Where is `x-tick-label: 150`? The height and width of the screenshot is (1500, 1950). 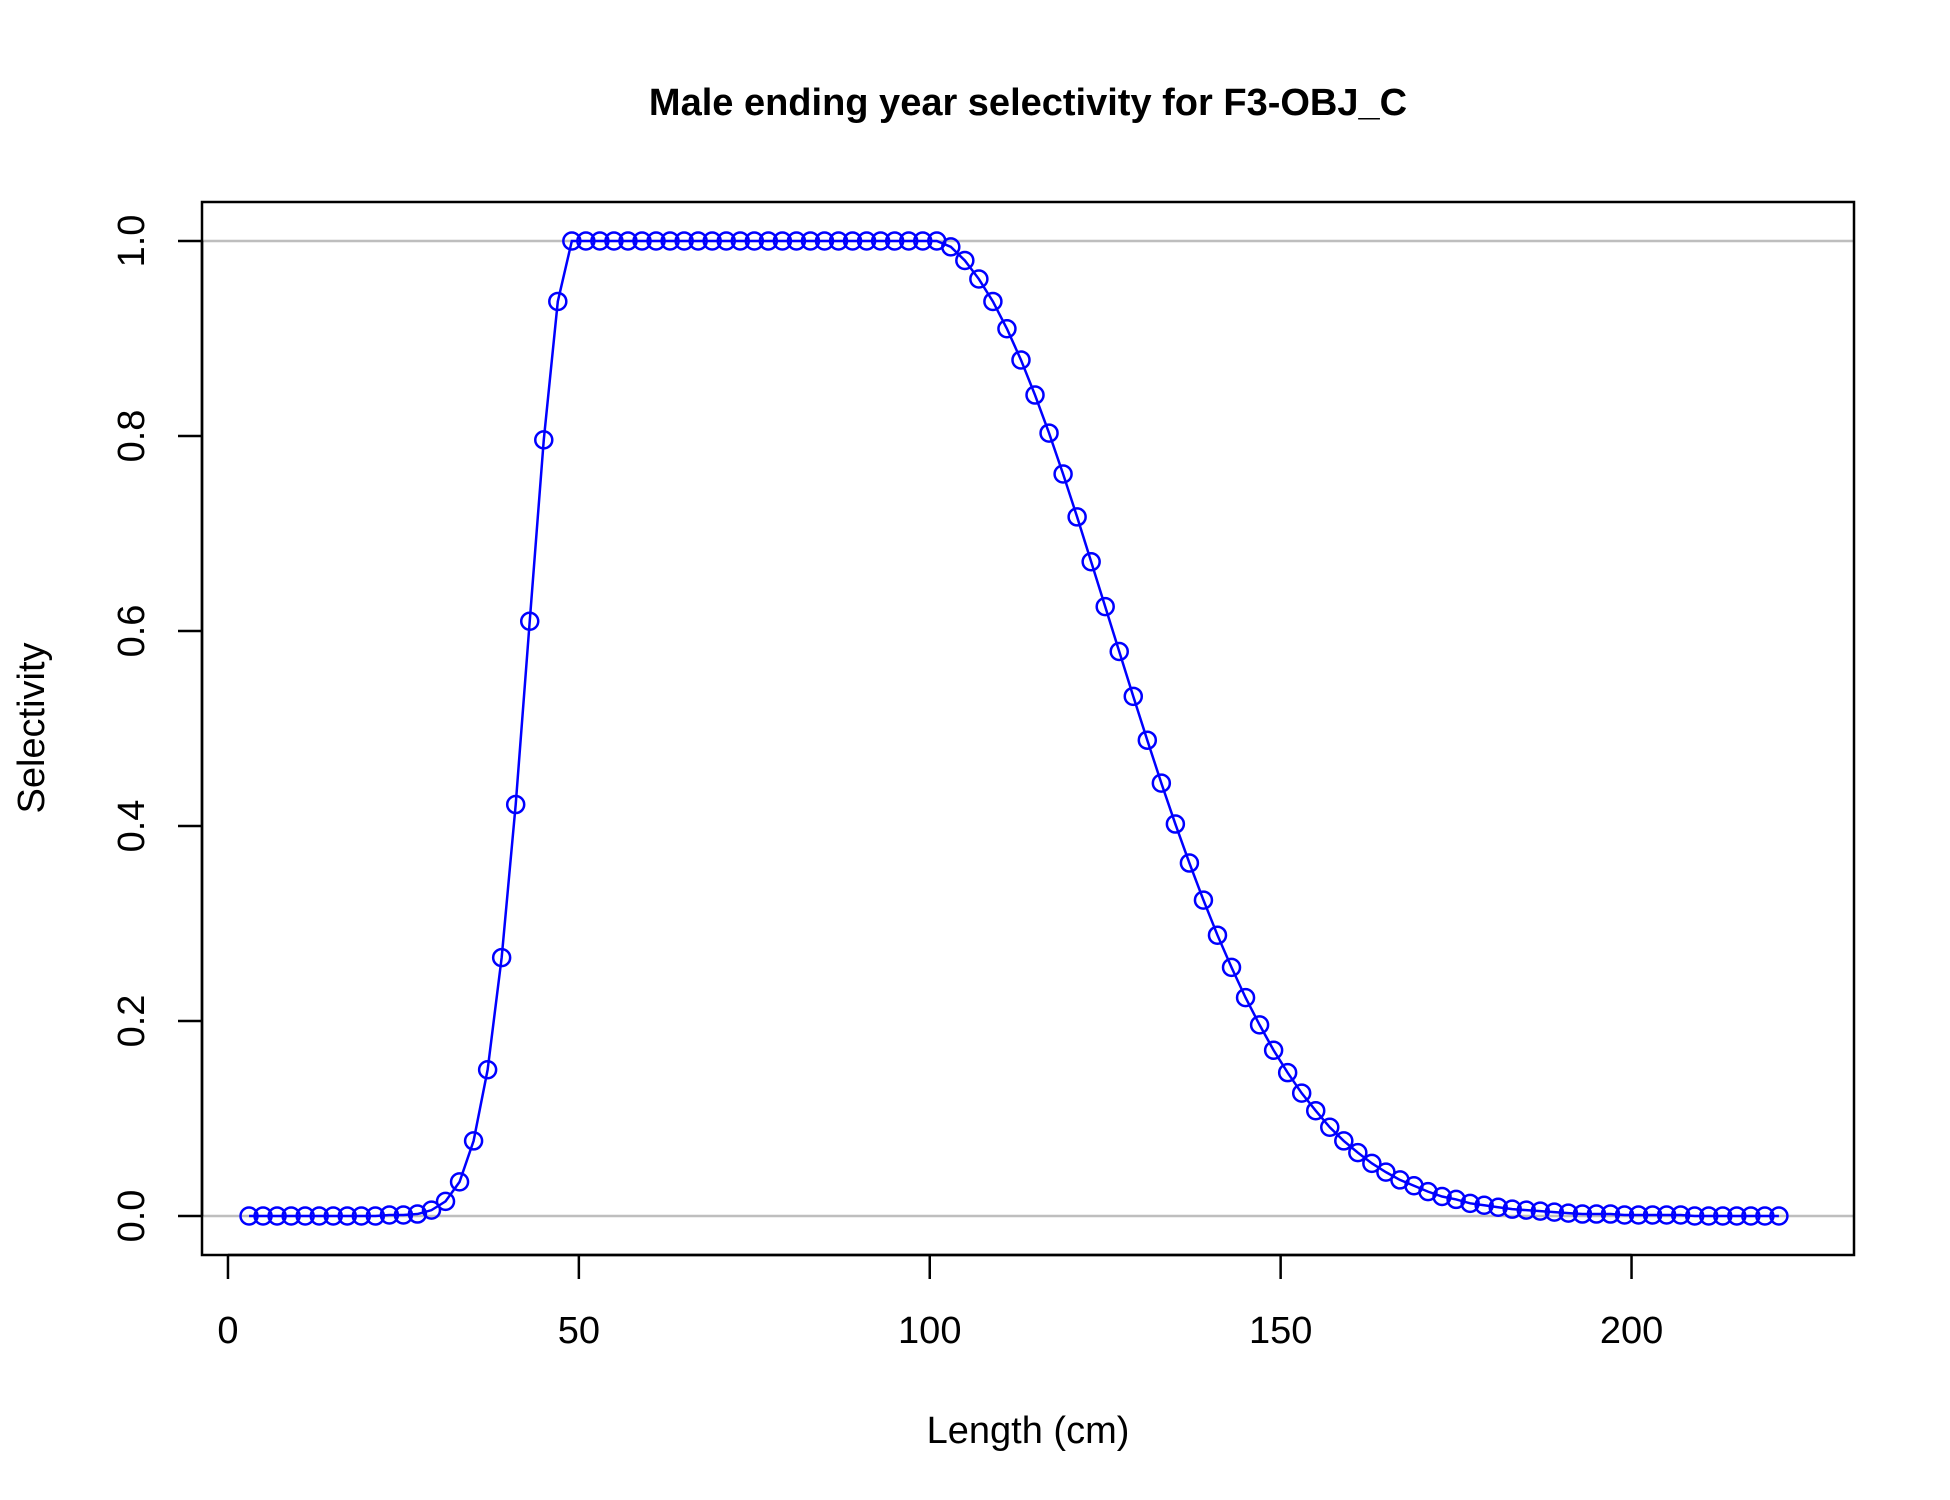 x-tick-label: 150 is located at coordinates (1280, 1331).